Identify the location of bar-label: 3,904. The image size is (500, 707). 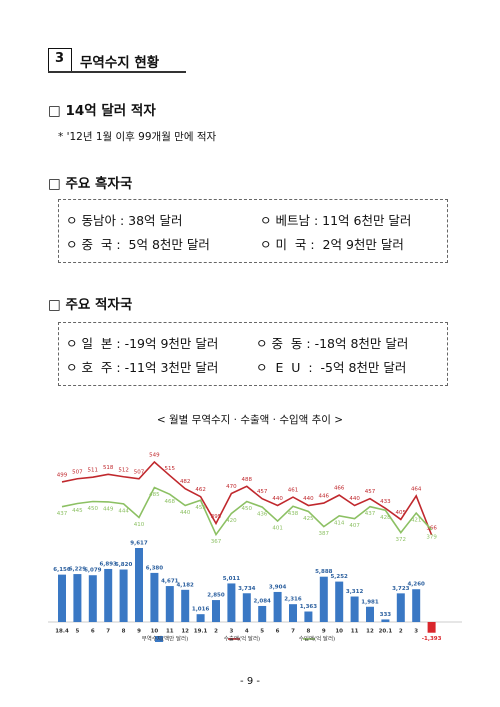
(278, 587).